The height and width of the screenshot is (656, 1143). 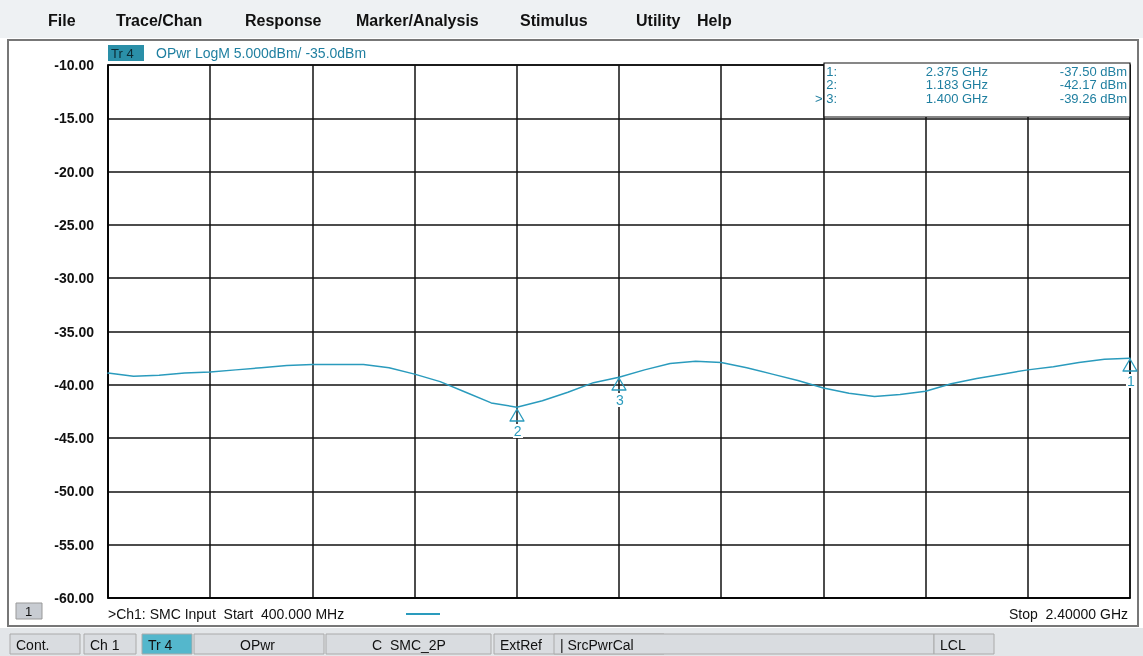 What do you see at coordinates (620, 399) in the screenshot?
I see `annotation: 3` at bounding box center [620, 399].